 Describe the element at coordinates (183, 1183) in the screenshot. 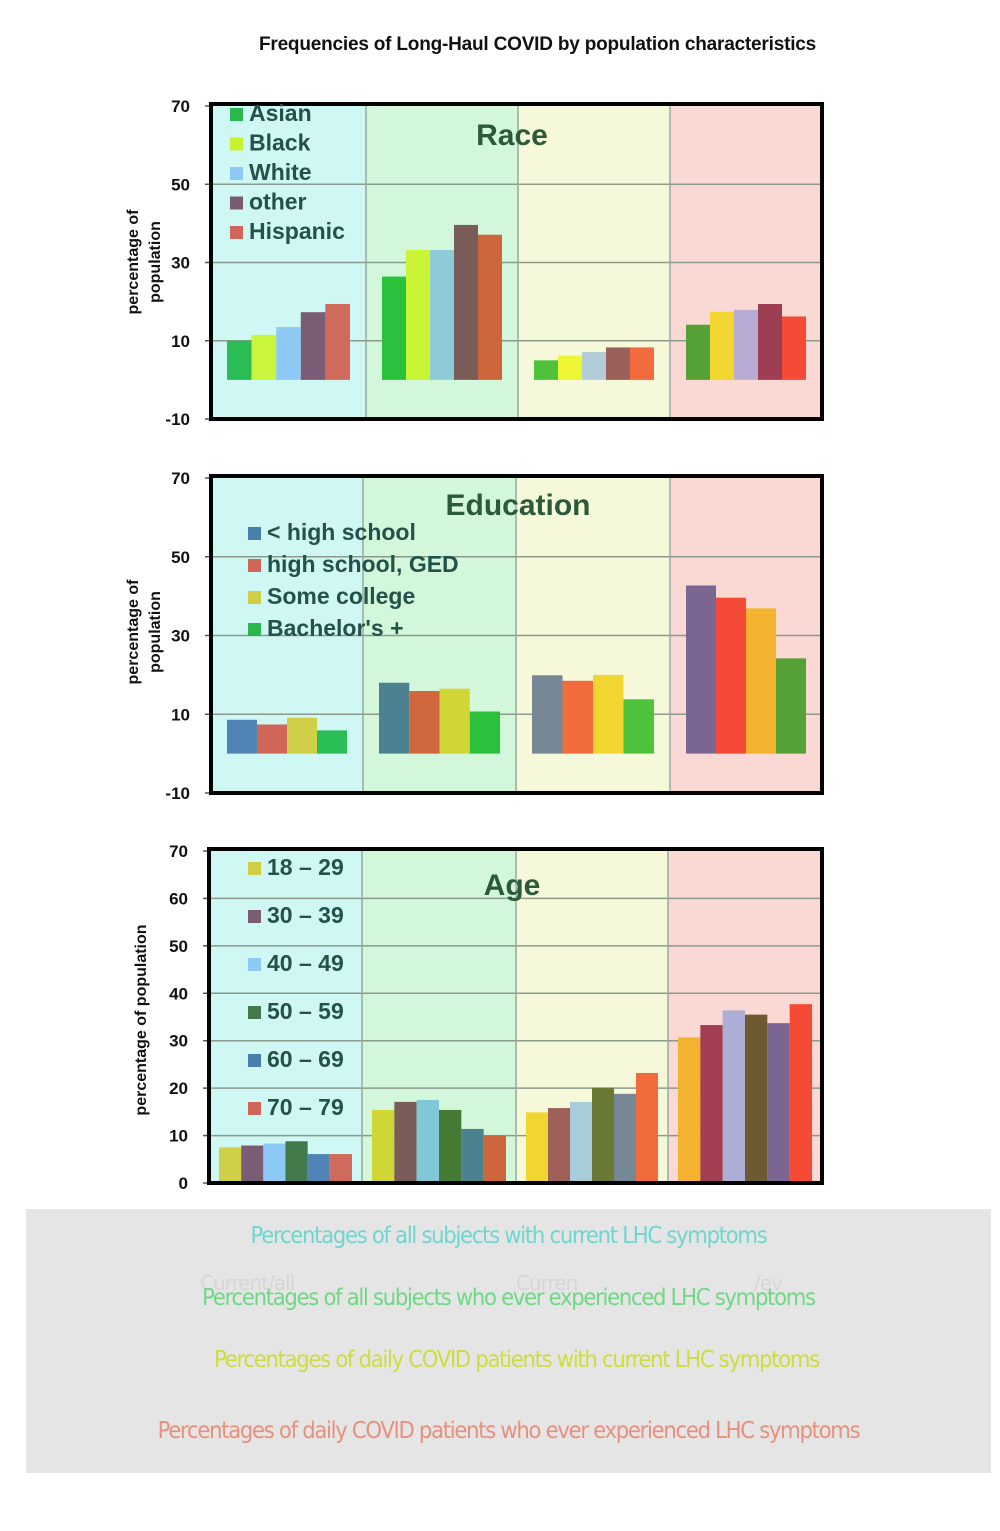

I see `y-tick-label: 0` at that location.